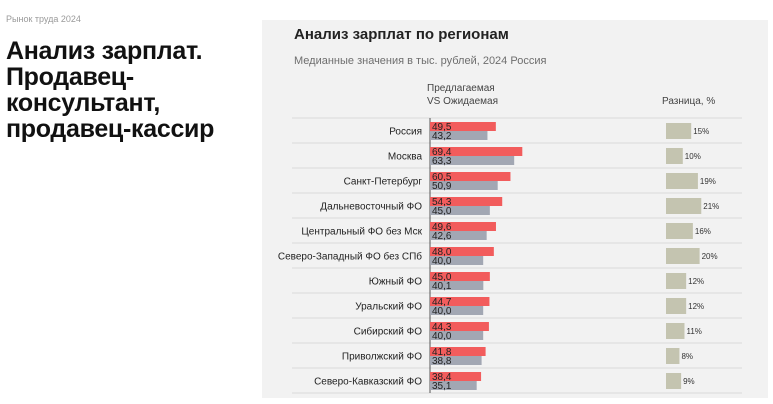 This screenshot has width=773, height=404. Describe the element at coordinates (442, 252) in the screenshot. I see `offered-value-label: 48,0` at that location.